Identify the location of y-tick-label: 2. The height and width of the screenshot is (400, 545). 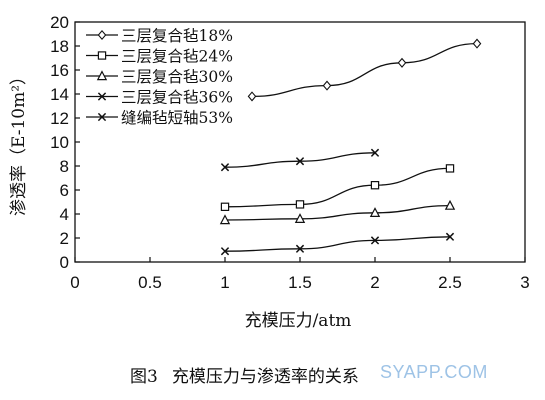
(64, 238).